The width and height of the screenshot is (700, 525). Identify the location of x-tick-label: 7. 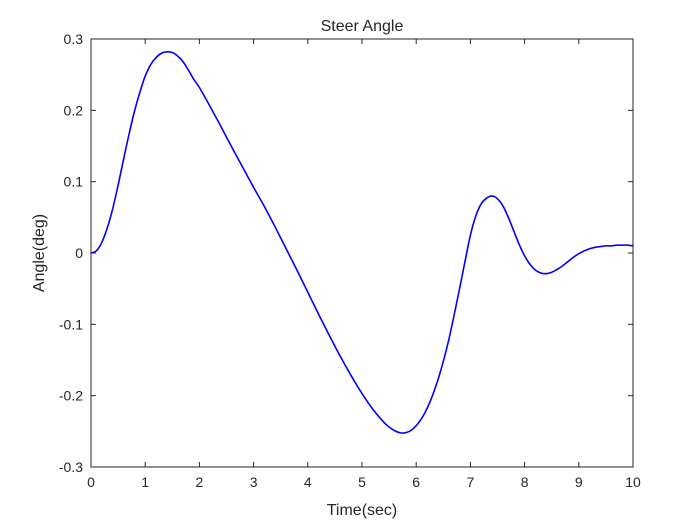
(471, 482).